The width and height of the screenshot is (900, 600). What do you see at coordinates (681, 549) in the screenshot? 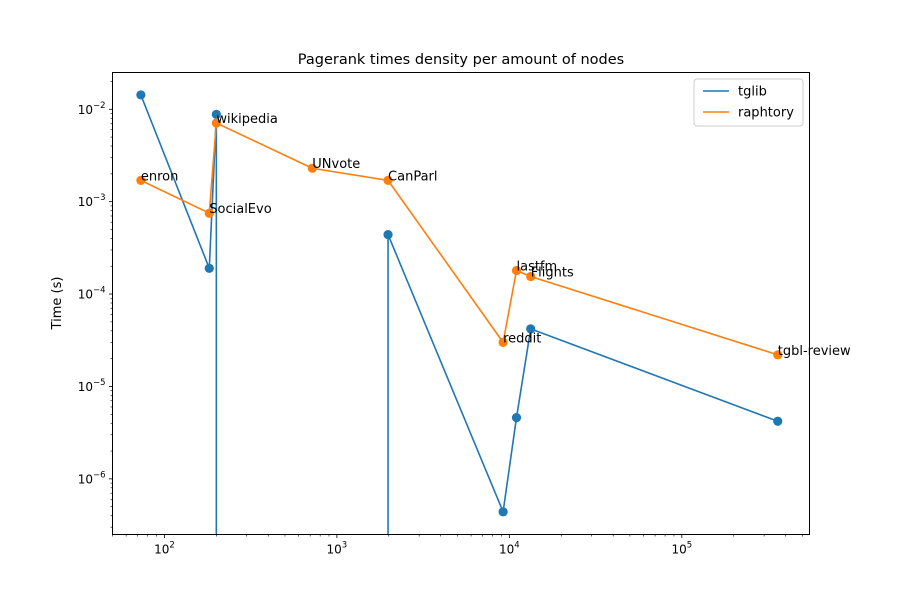
I see `x-tick-label: 10⁵` at bounding box center [681, 549].